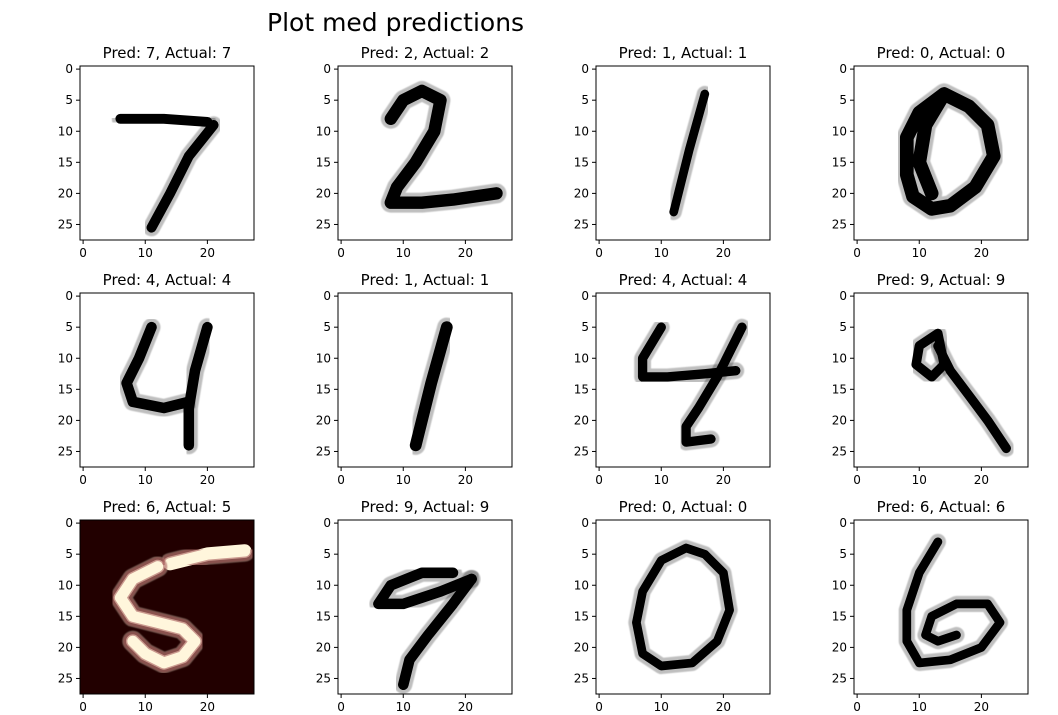  What do you see at coordinates (167, 507) in the screenshot?
I see `panel-title: Pred: 6, Actual: 5` at bounding box center [167, 507].